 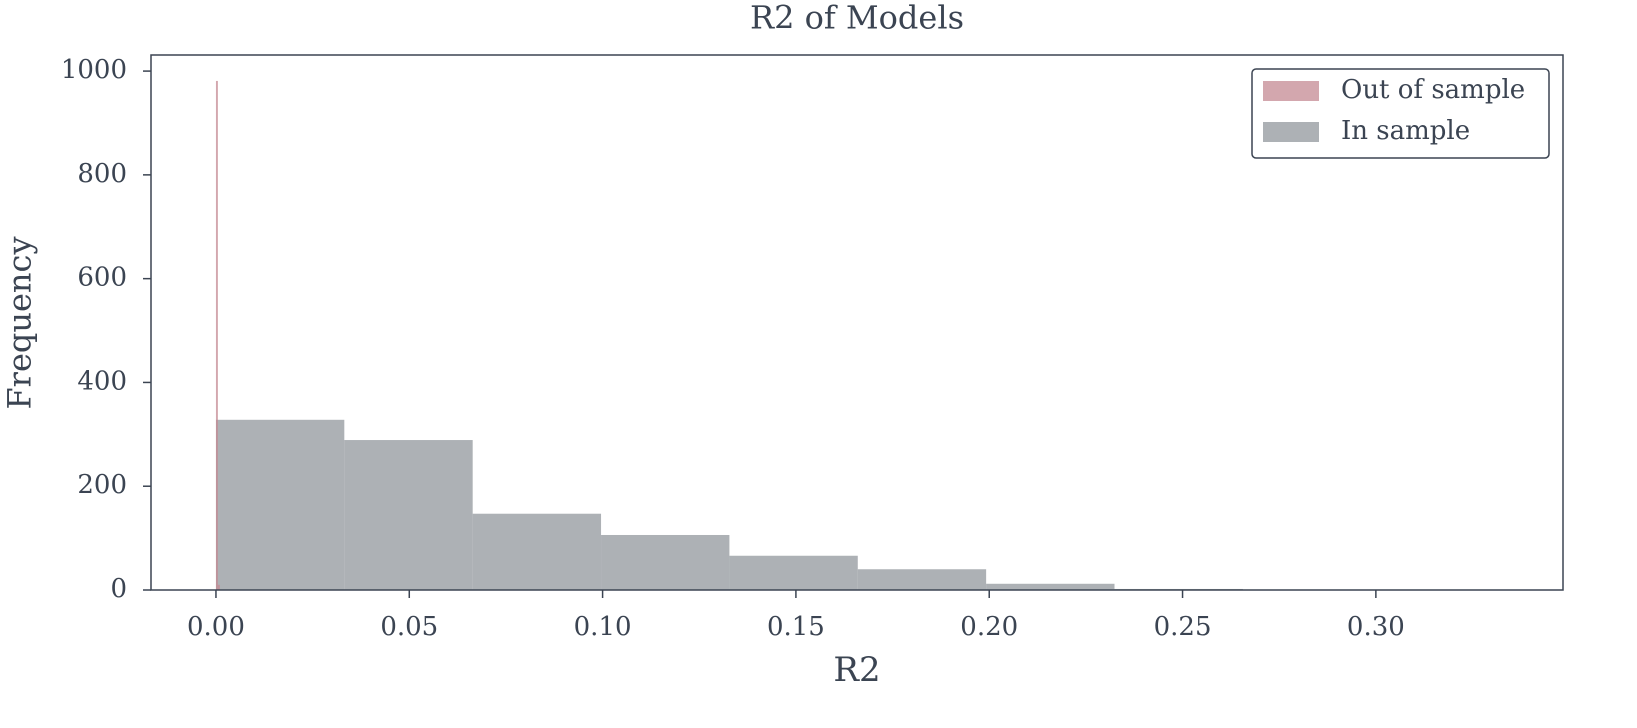 I want to click on x-tick-label: 0.20, so click(x=989, y=627).